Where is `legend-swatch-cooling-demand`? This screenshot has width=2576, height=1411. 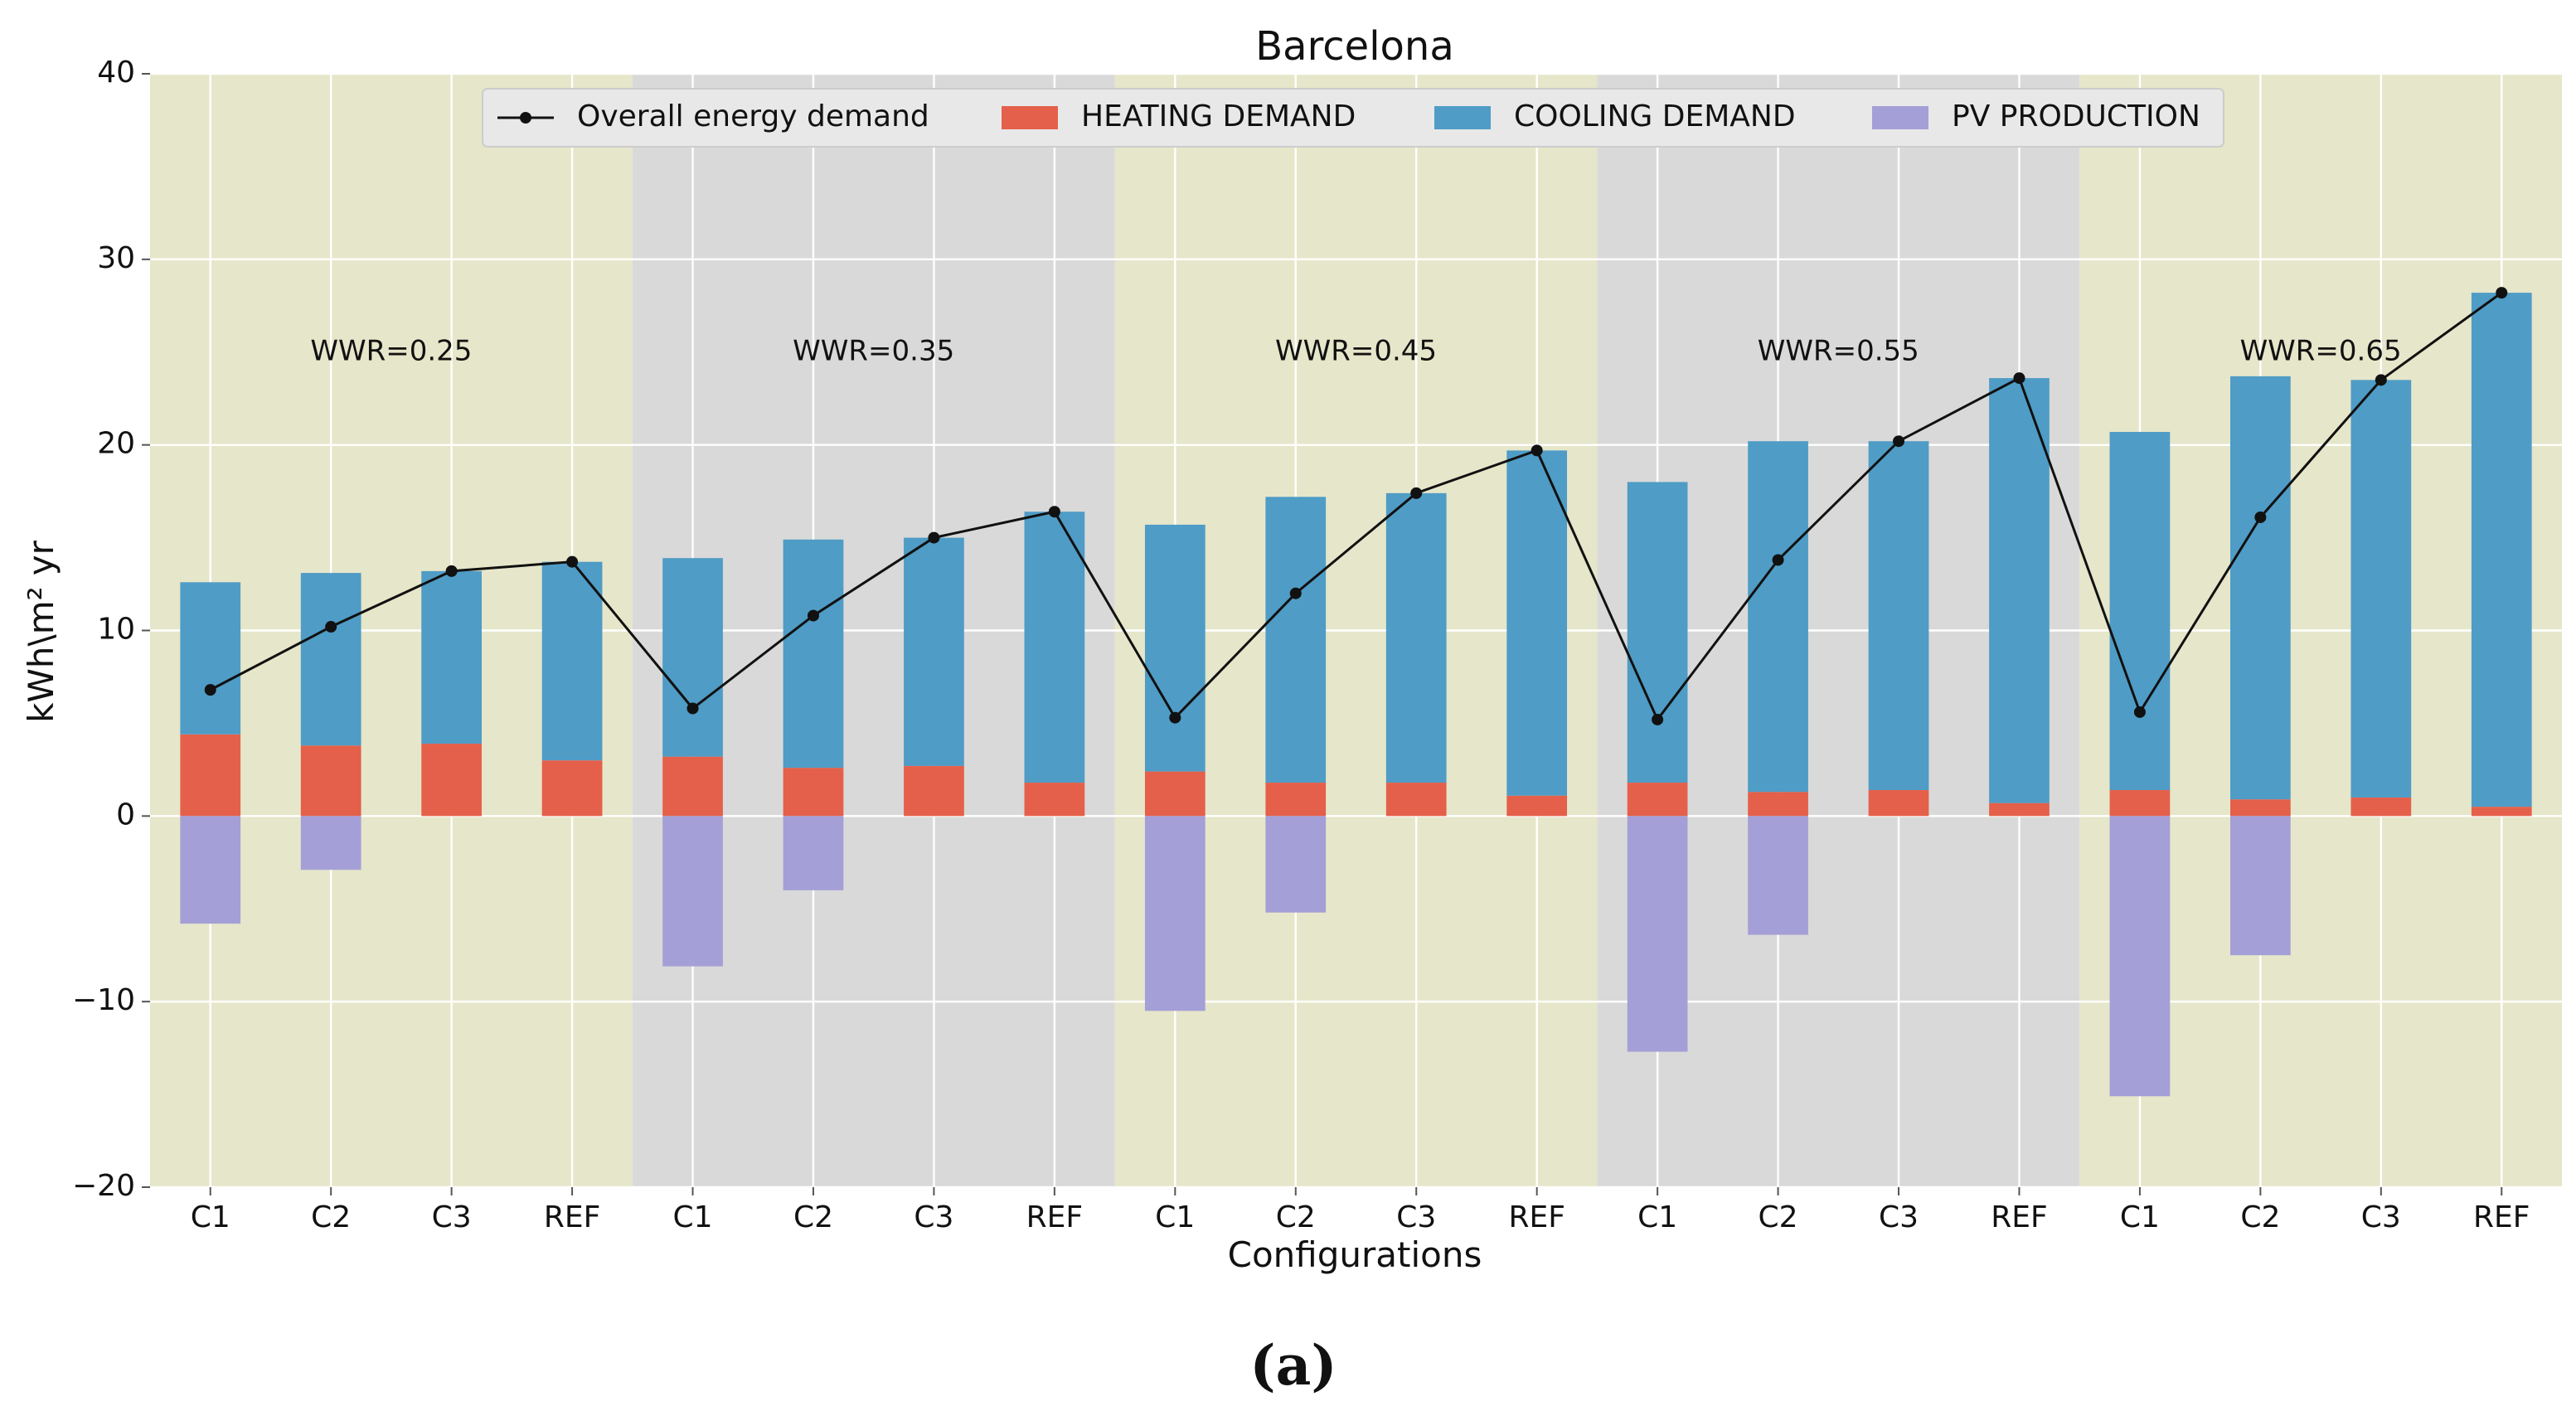
legend-swatch-cooling-demand is located at coordinates (1462, 117).